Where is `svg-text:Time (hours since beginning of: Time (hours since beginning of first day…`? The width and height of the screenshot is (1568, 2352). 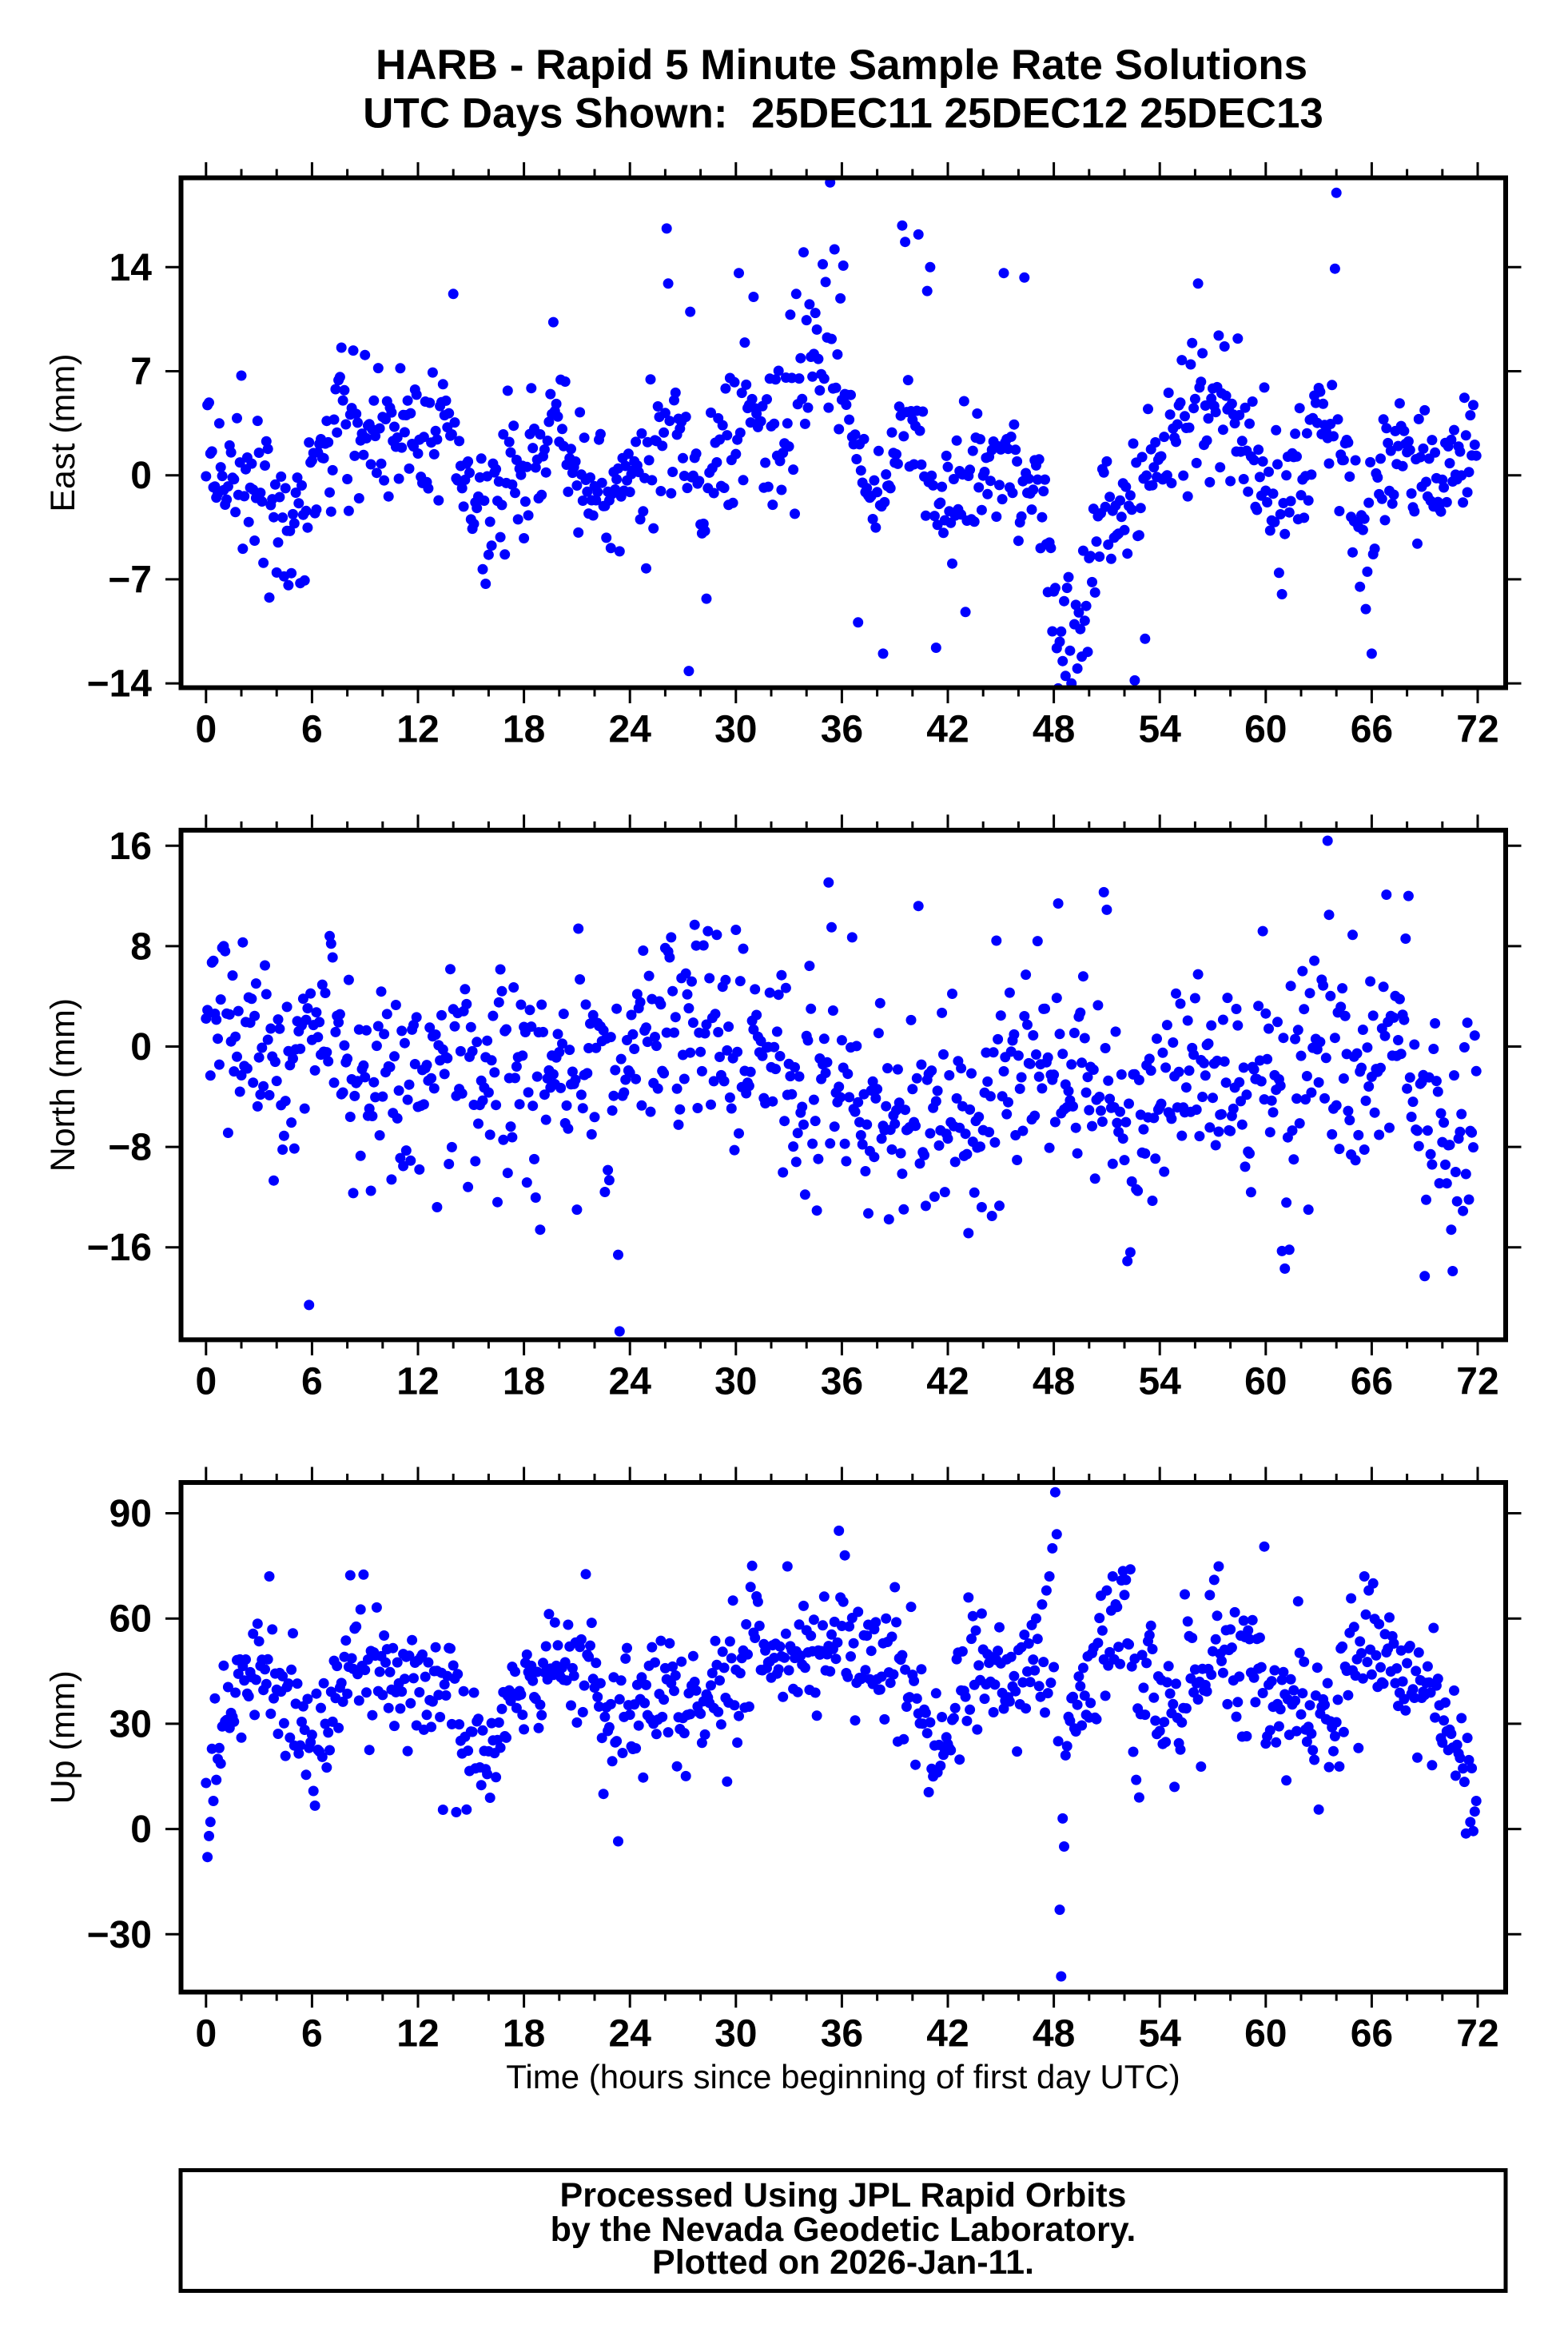 svg-text:Time (hours since beginning of: Time (hours since beginning of first day… is located at coordinates (843, 2076).